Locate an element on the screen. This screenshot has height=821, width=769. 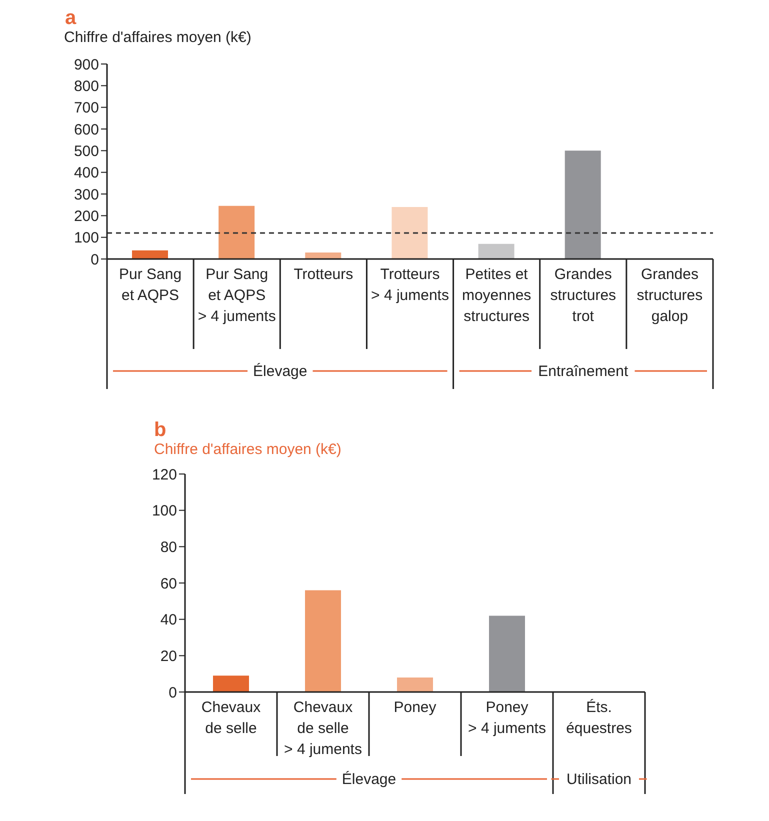
x-tick-label: Poney > 4 juments is located at coordinates (507, 718).